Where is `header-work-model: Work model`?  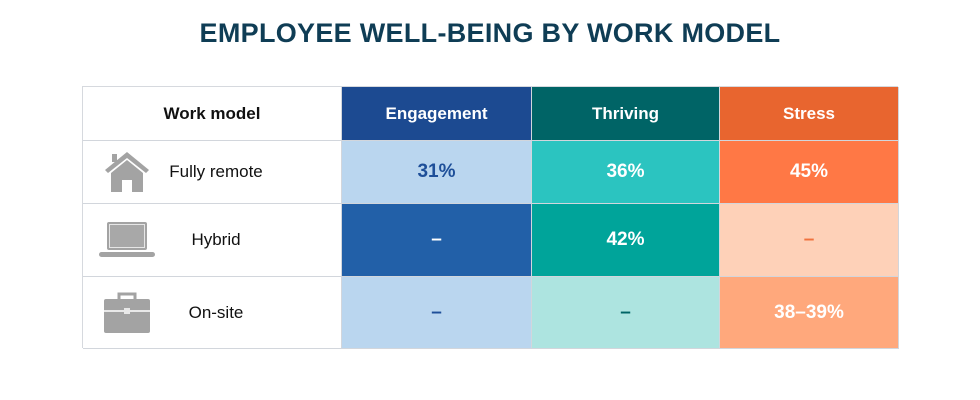 header-work-model: Work model is located at coordinates (212, 114).